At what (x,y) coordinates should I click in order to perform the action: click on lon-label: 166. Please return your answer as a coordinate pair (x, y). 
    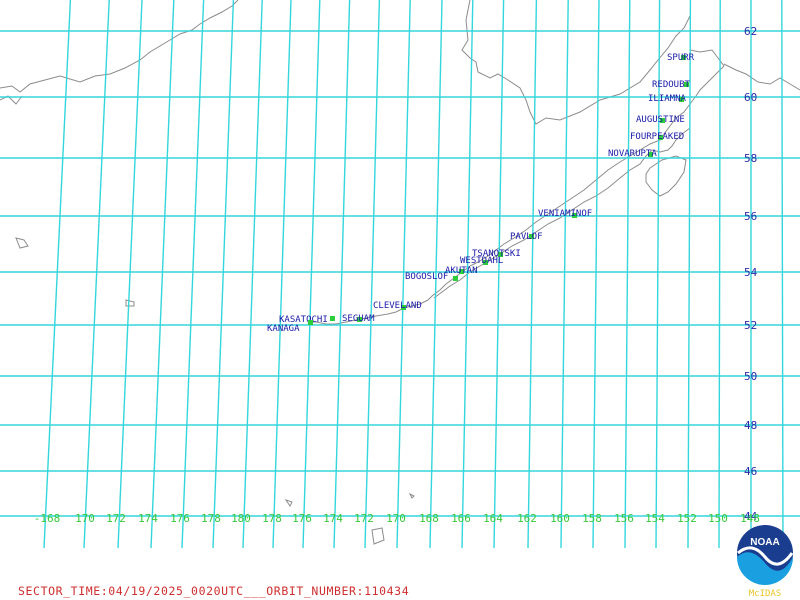
    Looking at the image, I should click on (461, 518).